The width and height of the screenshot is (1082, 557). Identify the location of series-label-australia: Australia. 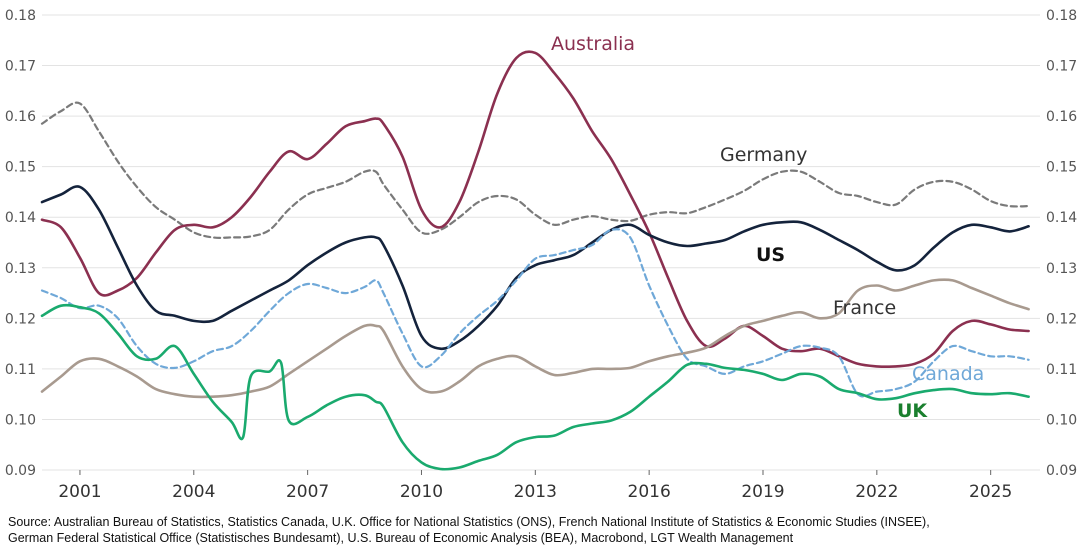
(593, 44).